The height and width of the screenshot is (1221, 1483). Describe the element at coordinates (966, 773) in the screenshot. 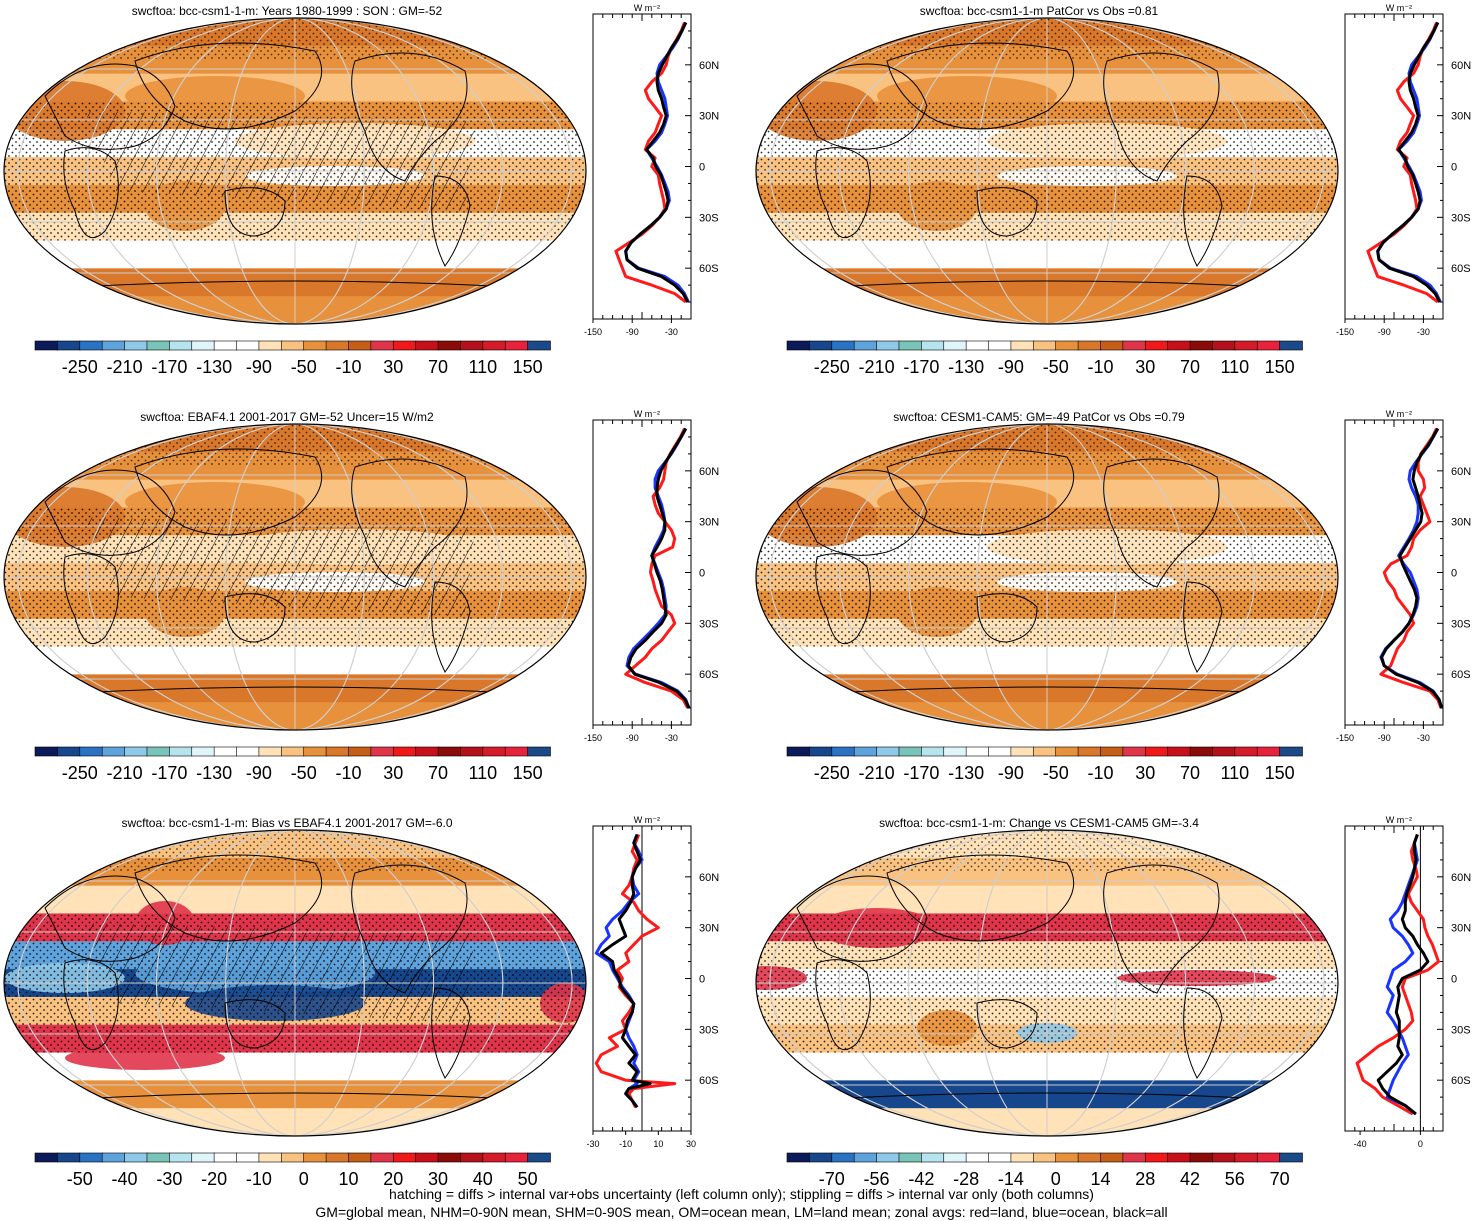

I see `colorbar-label: -130` at that location.